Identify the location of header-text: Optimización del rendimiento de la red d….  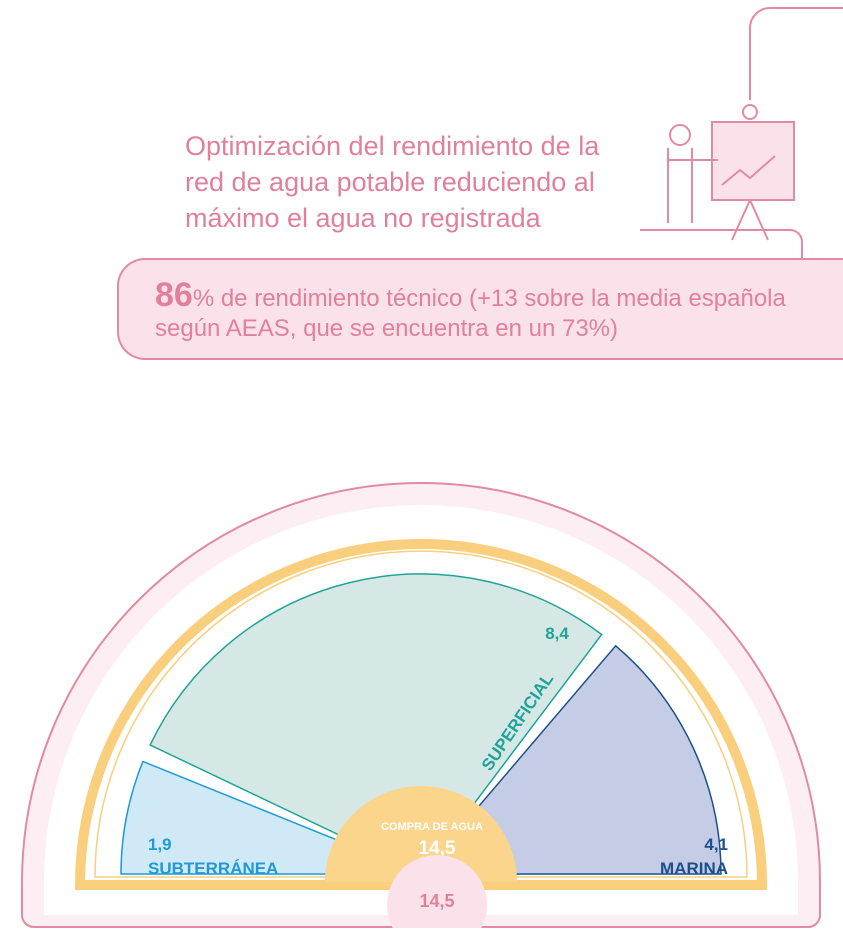
(392, 182).